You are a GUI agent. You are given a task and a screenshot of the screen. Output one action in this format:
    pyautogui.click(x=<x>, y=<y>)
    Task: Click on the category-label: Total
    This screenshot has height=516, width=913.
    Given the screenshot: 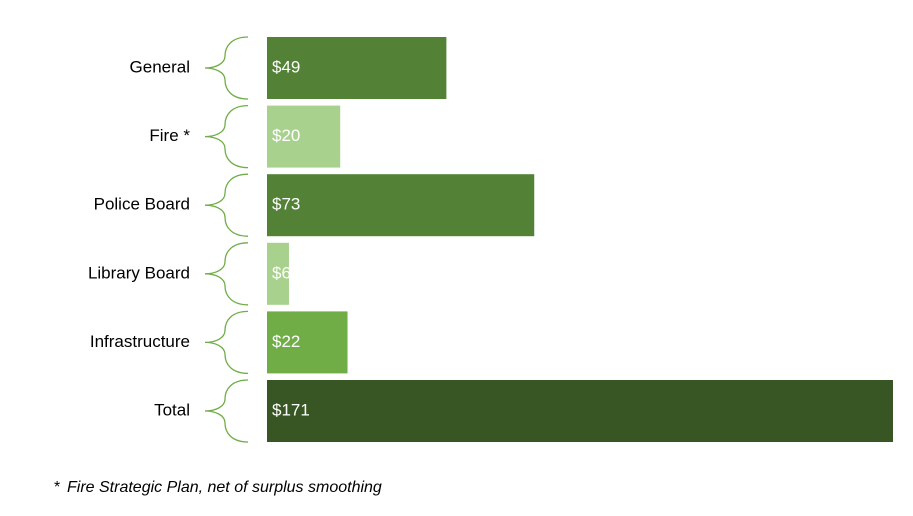 What is the action you would take?
    pyautogui.click(x=172, y=409)
    